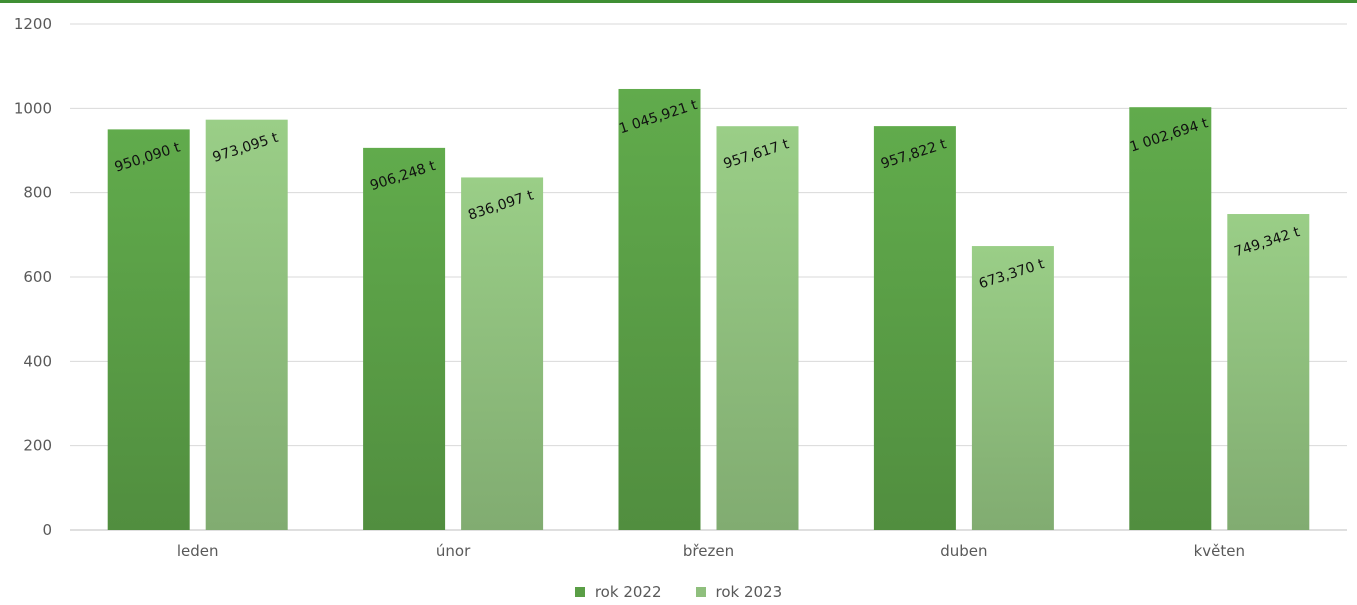  I want to click on y-tick-label: 200, so click(37, 446).